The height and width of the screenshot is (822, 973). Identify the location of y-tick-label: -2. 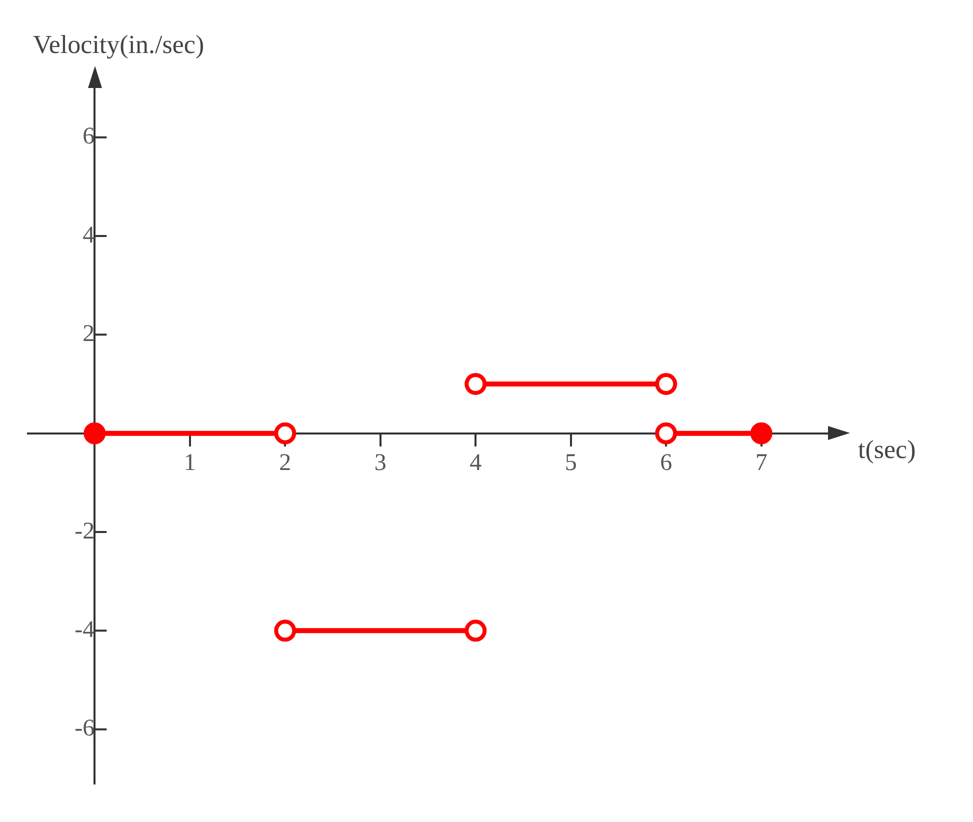
(84, 531).